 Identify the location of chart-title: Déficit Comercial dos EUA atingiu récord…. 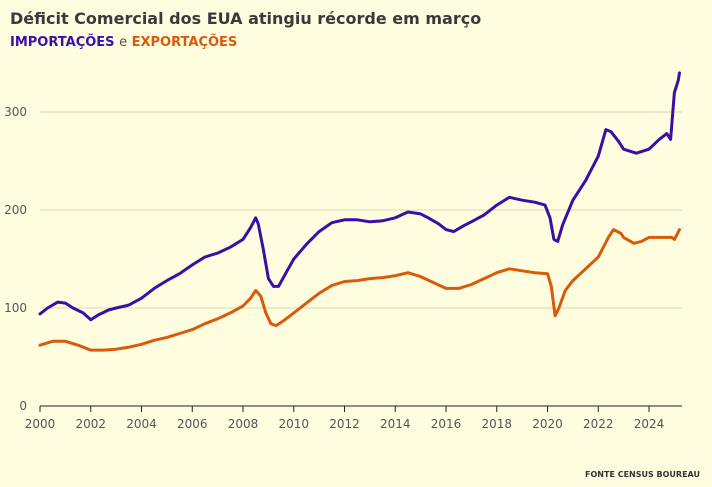
(246, 18).